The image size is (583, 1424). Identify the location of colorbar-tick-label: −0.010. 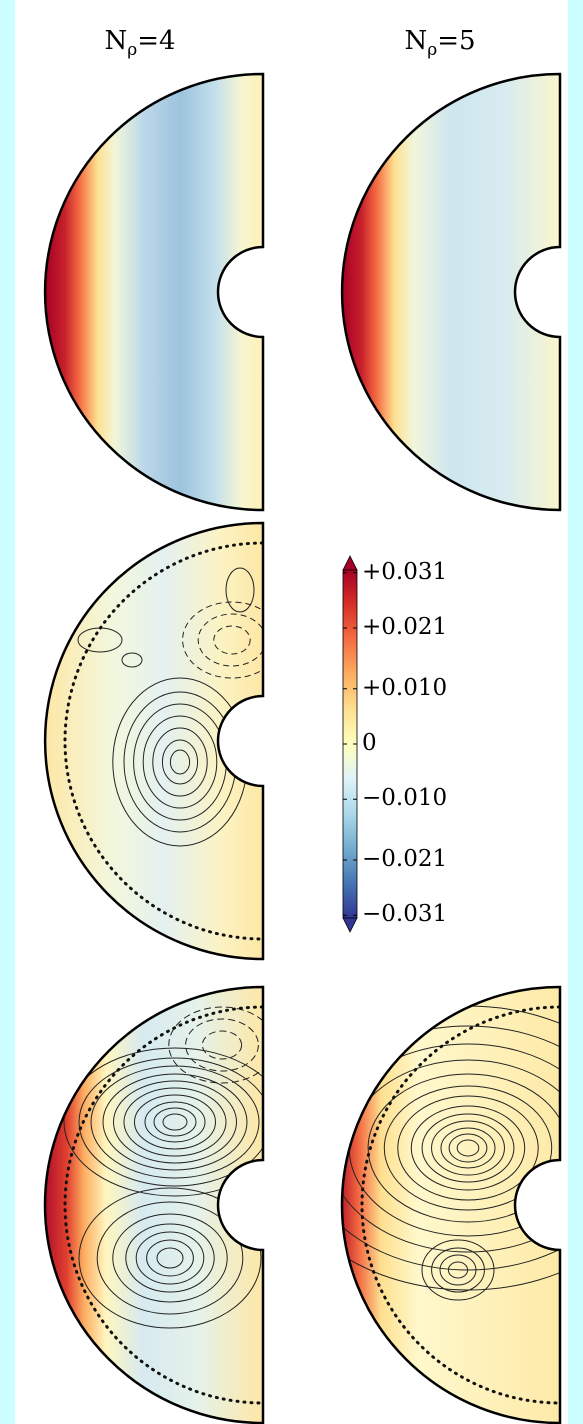
(404, 798).